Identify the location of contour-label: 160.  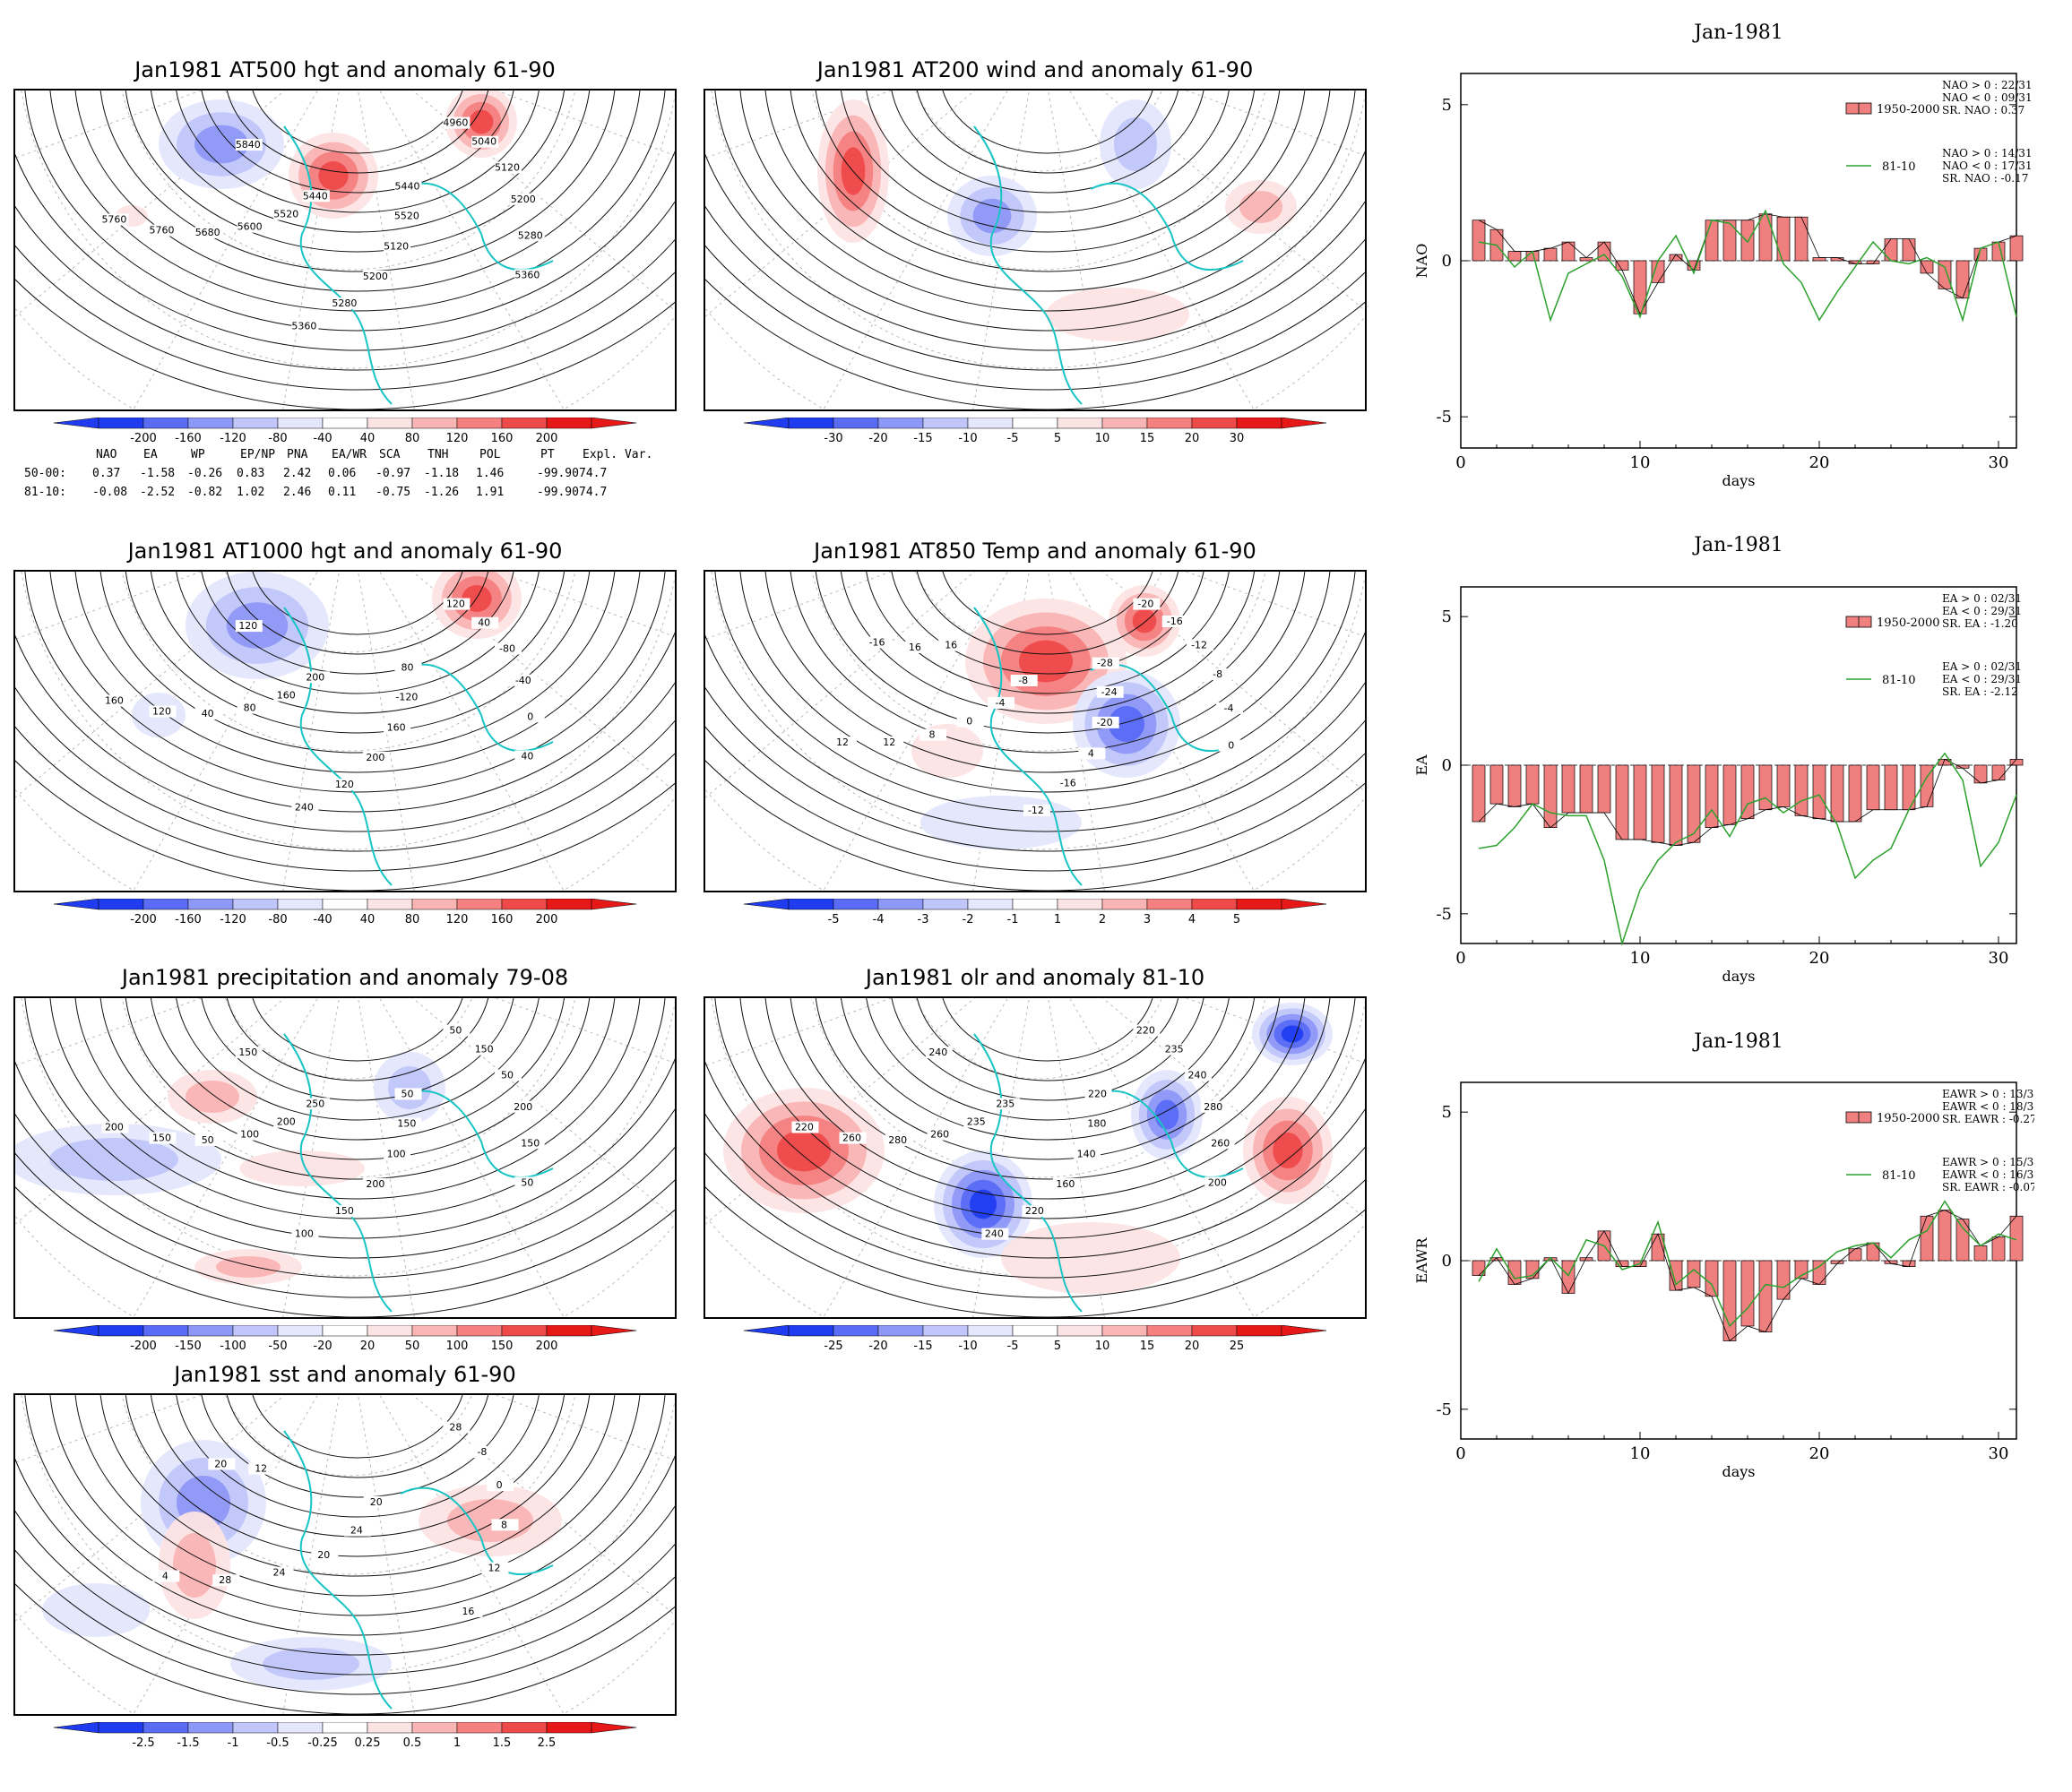
(396, 728).